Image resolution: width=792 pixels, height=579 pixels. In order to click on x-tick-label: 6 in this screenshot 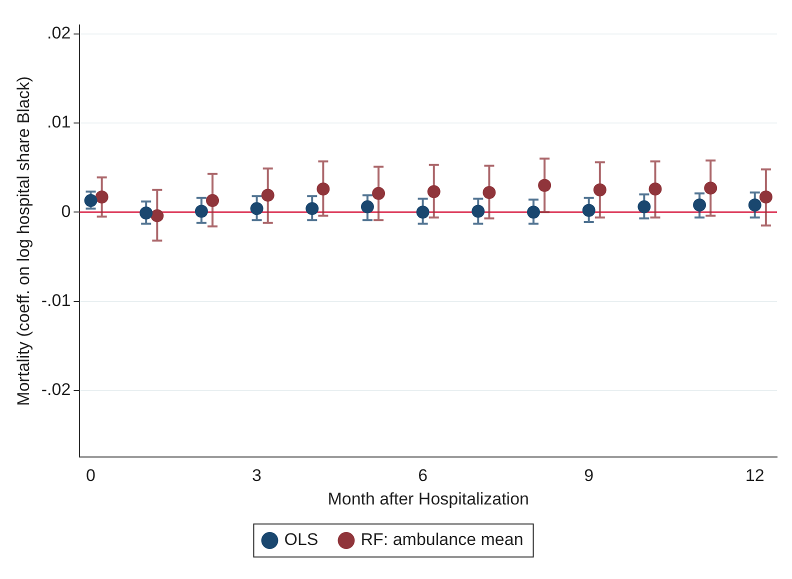, I will do `click(423, 476)`.